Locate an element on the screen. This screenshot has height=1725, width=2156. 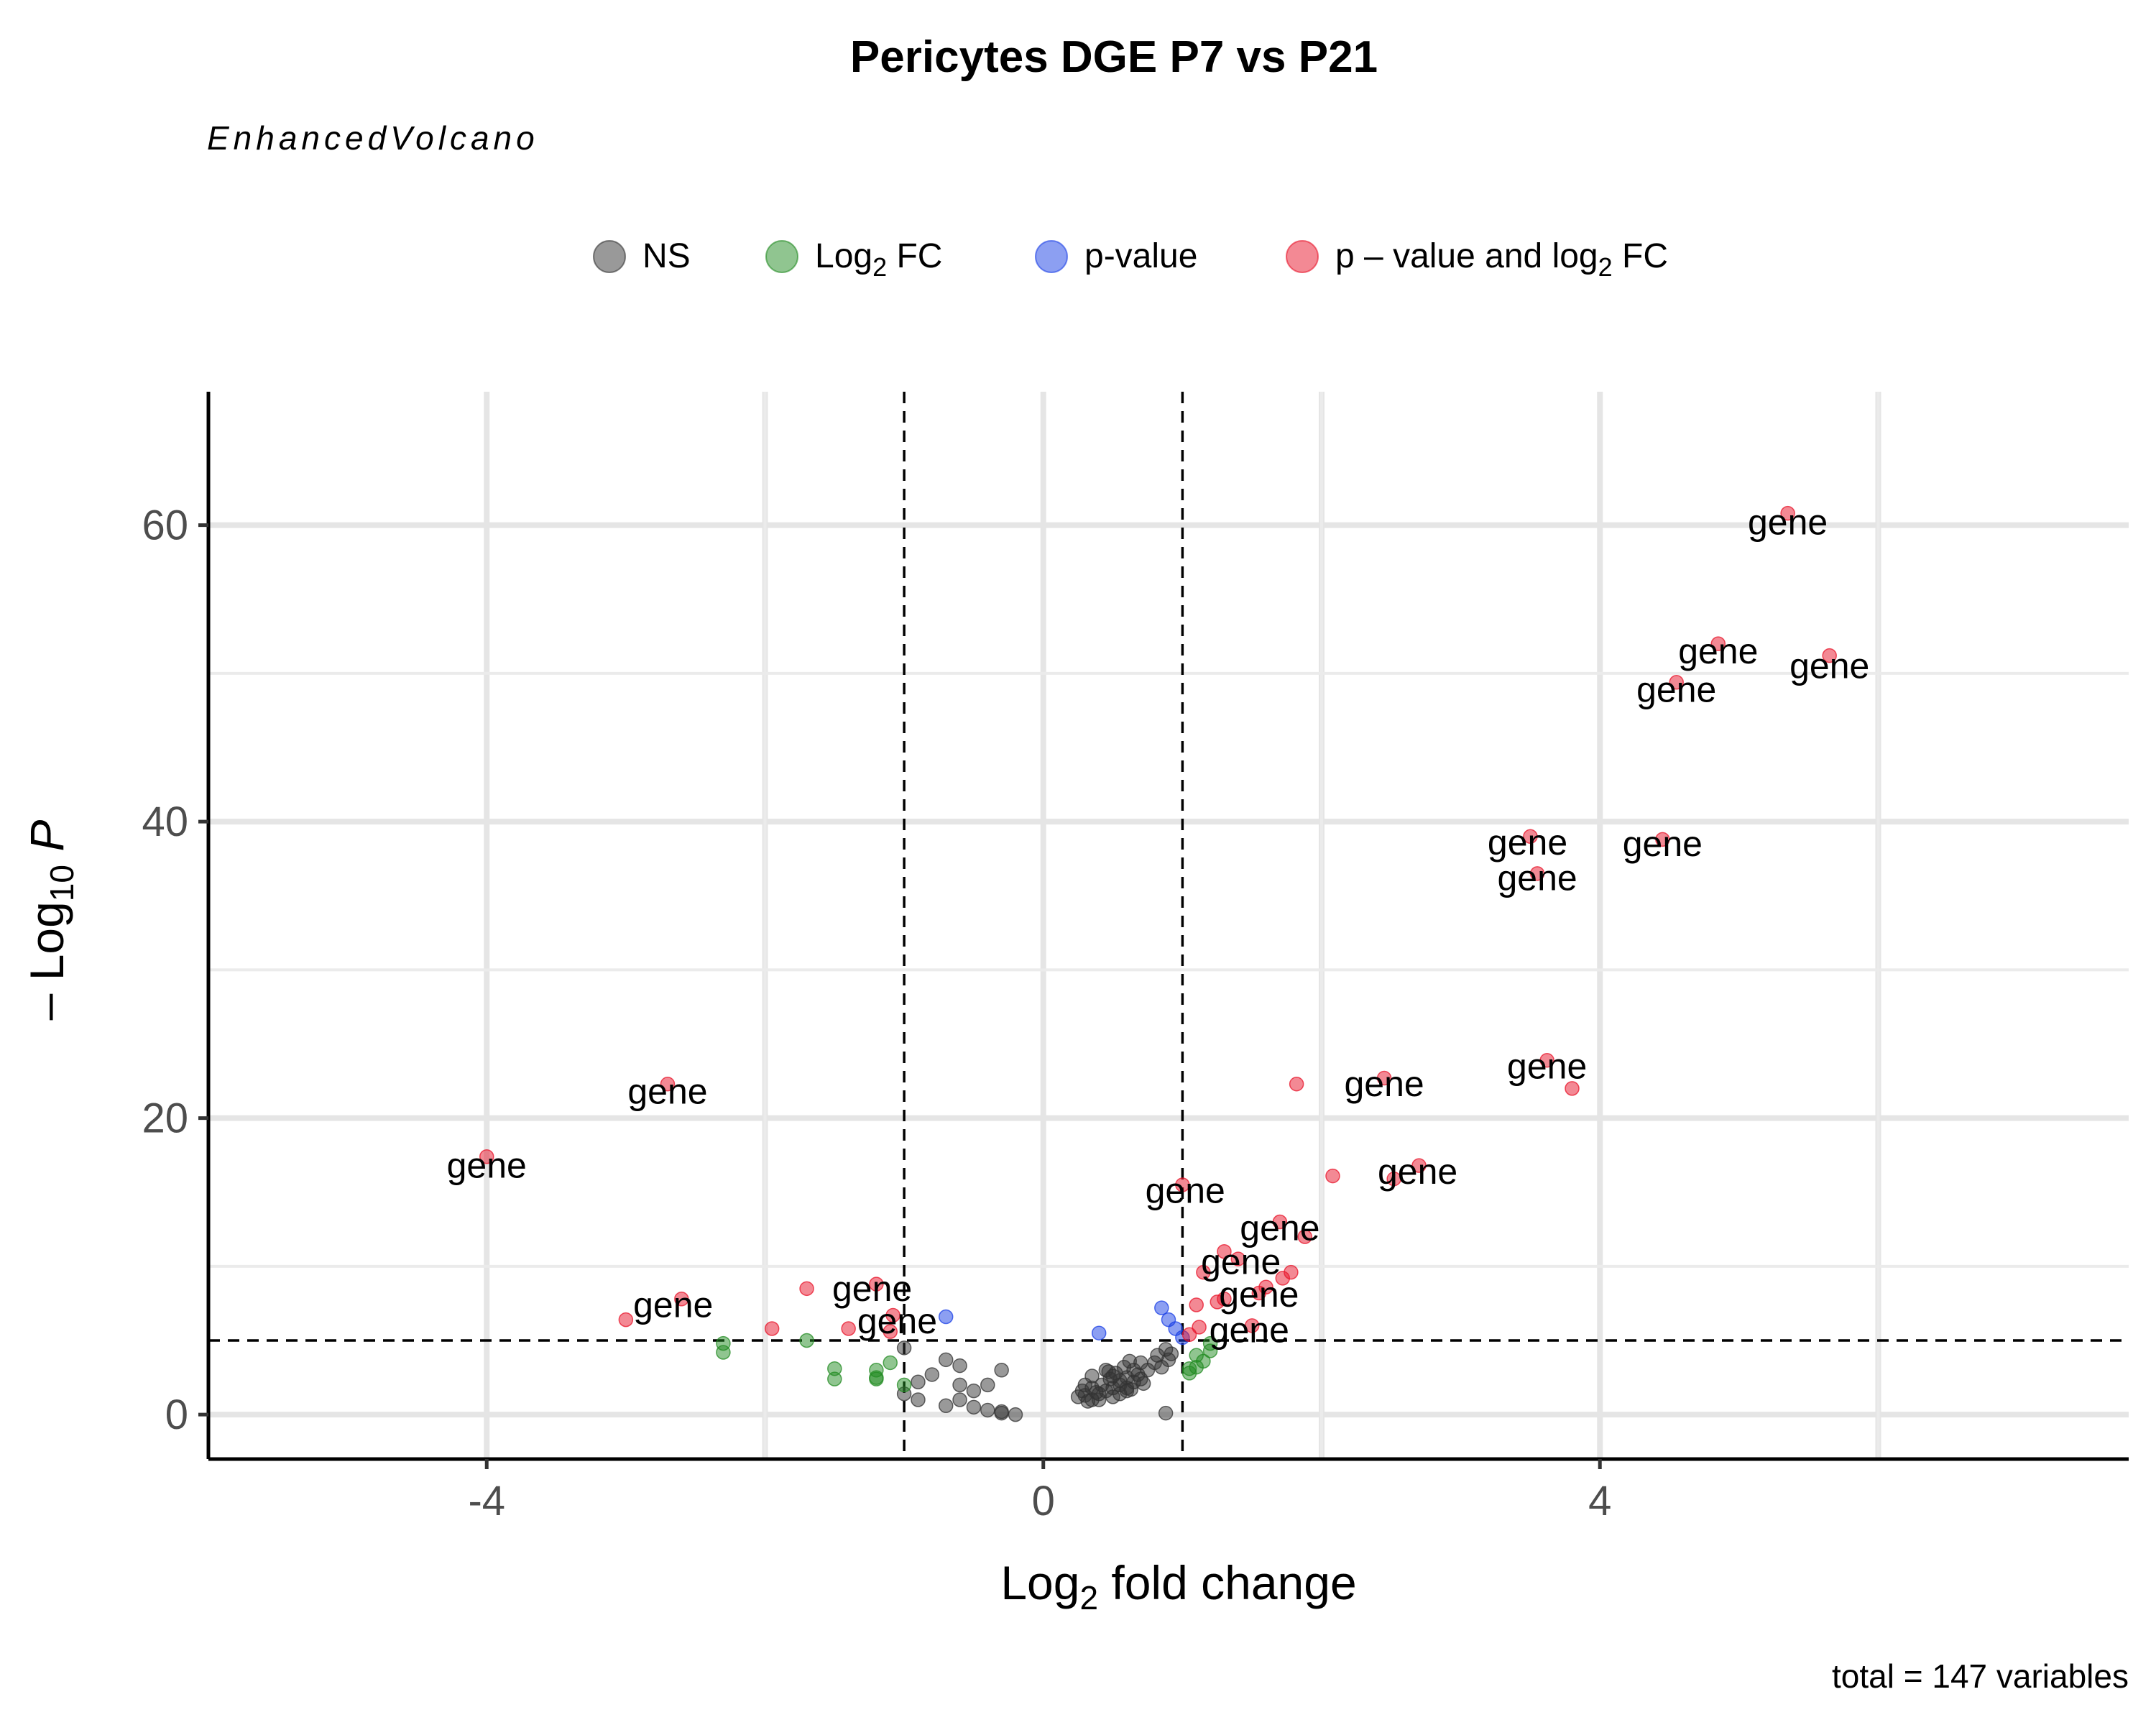
x-tick-label: -4 is located at coordinates (487, 1501).